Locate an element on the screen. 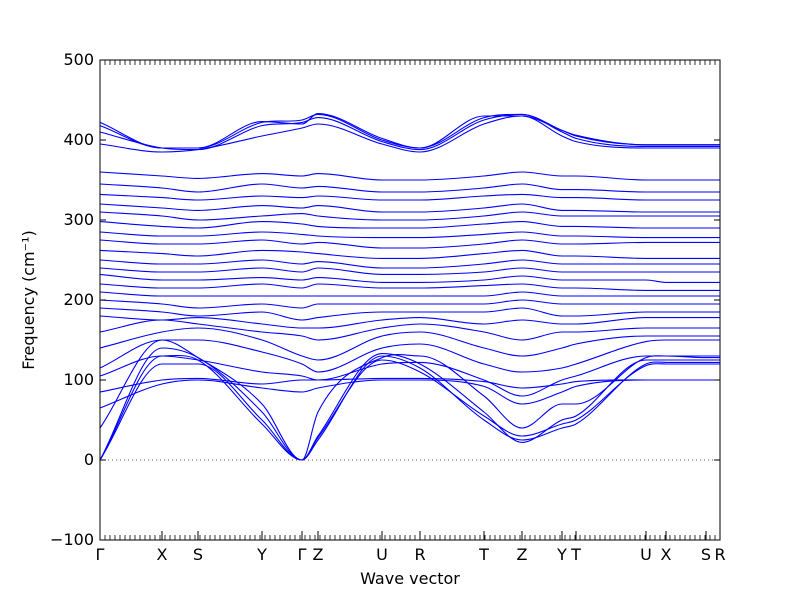 The height and width of the screenshot is (600, 800). sym-point-label-7: U is located at coordinates (382, 554).